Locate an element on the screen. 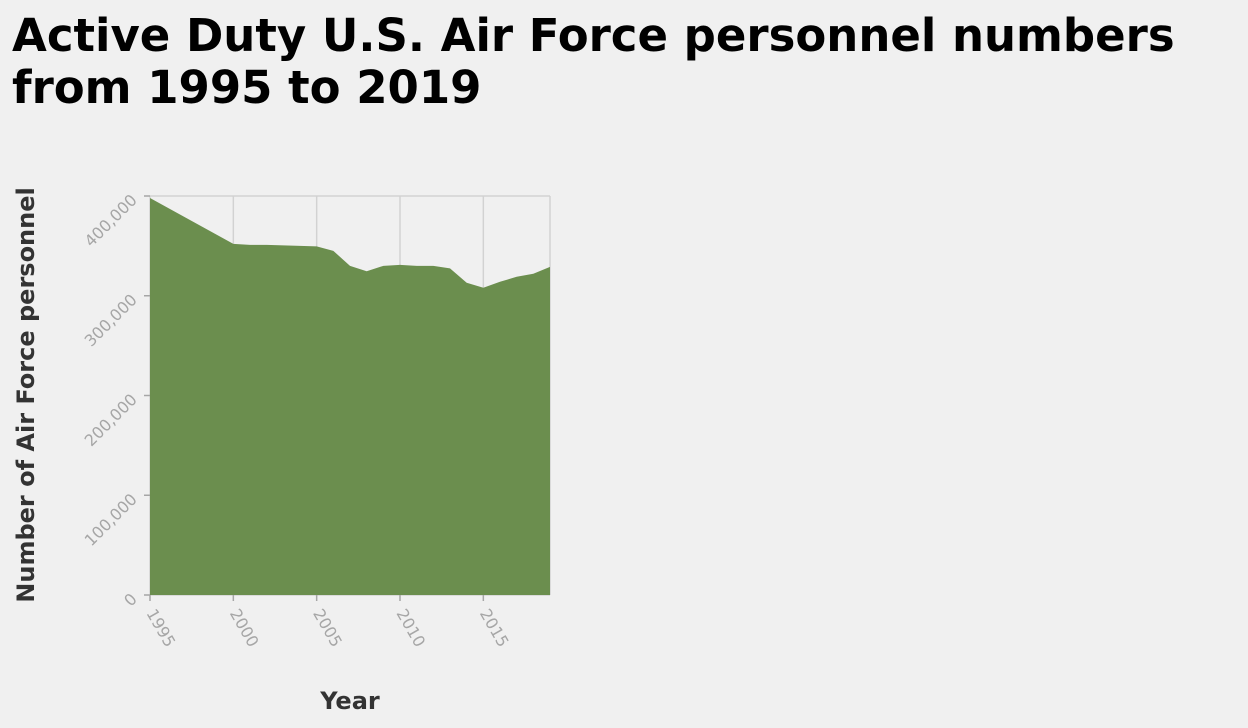 The width and height of the screenshot is (1248, 728). y-tick-label: 300,000 is located at coordinates (111, 320).